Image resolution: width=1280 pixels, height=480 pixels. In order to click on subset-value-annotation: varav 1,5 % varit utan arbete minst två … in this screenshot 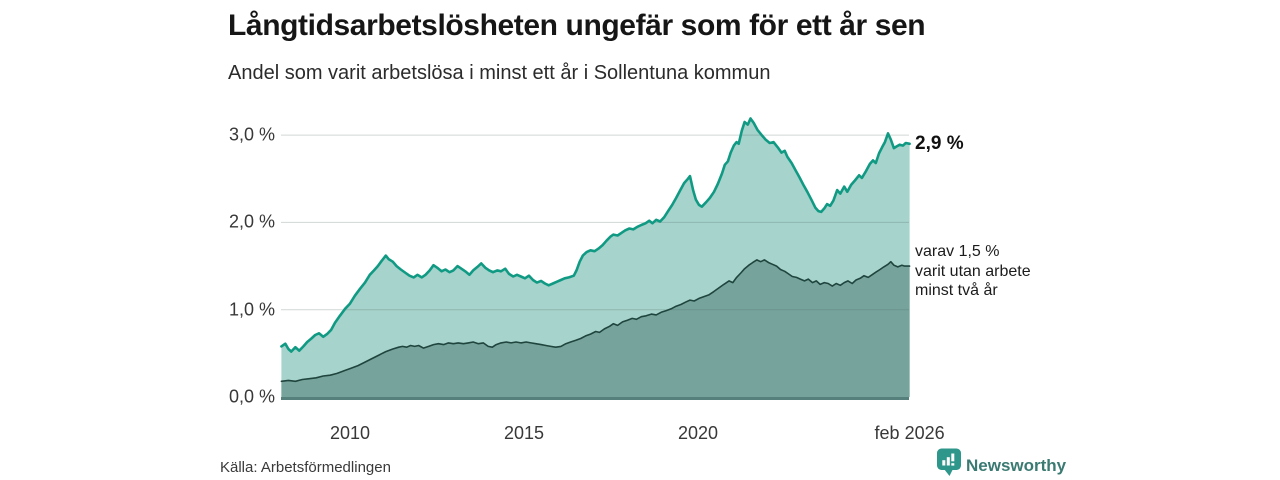, I will do `click(973, 271)`.